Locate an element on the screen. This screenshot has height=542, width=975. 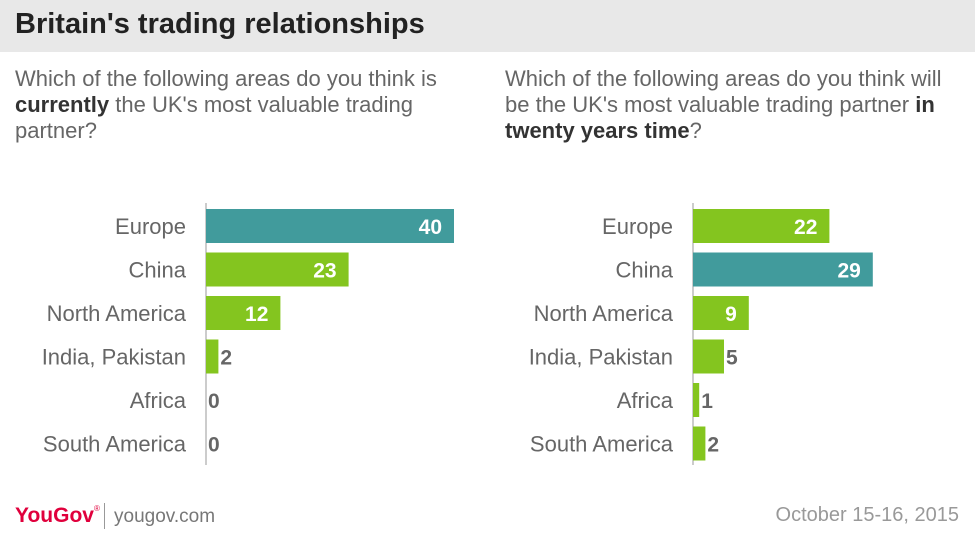
site-link: yougov.com is located at coordinates (165, 516).